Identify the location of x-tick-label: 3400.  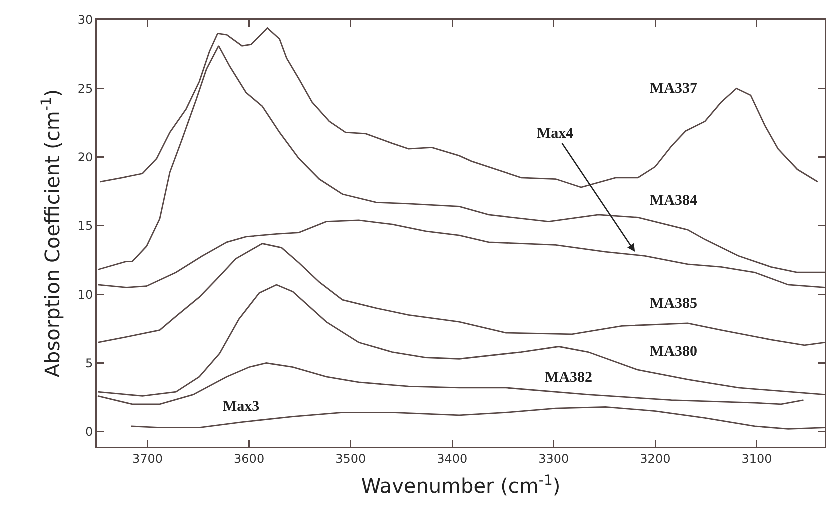
(452, 459).